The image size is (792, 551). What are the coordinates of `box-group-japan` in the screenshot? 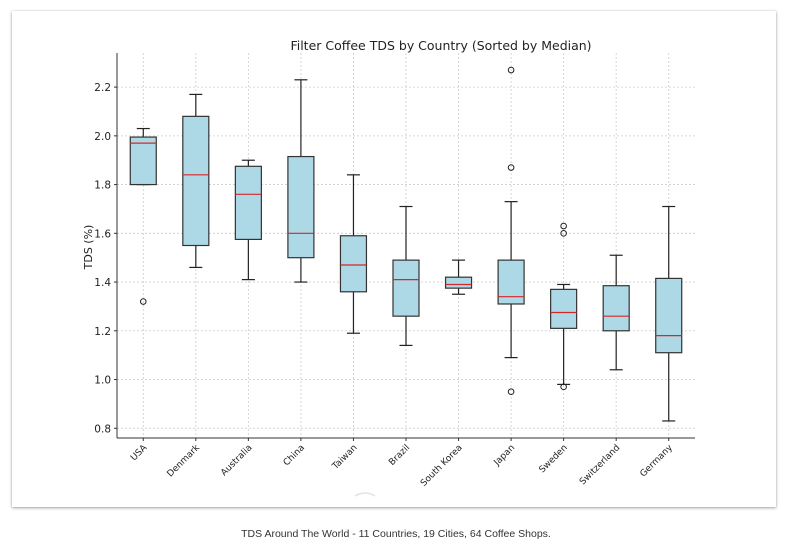 It's located at (511, 231).